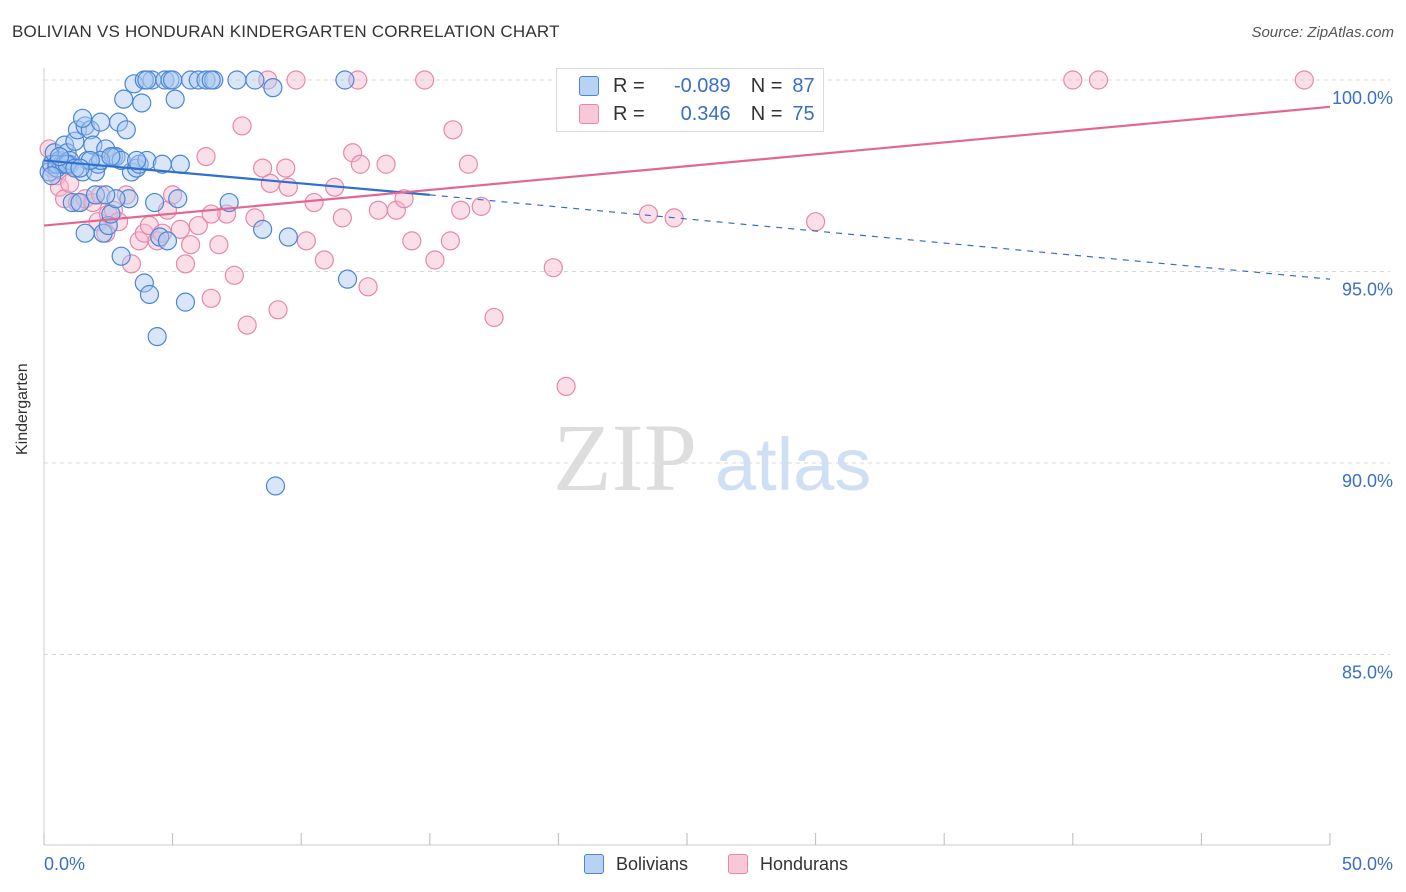 The height and width of the screenshot is (892, 1406). I want to click on legend-row-bolivians: R = -0.089 N = 87, so click(697, 86).